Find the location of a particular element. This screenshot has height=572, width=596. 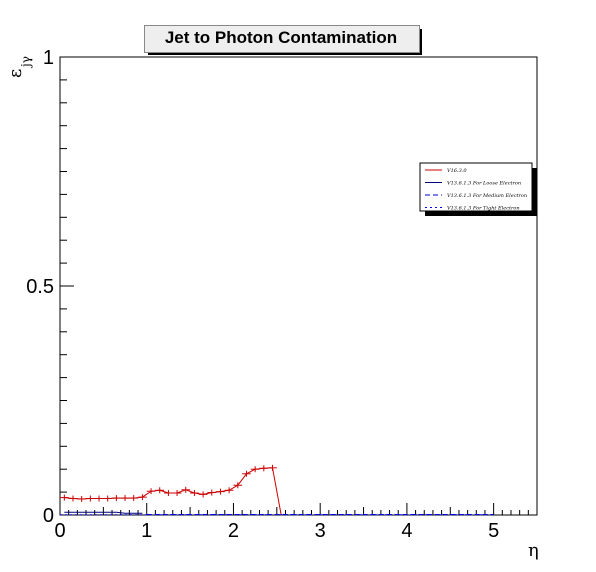

legend-label: V13.6.1.3 For Medium Electron is located at coordinates (487, 196).